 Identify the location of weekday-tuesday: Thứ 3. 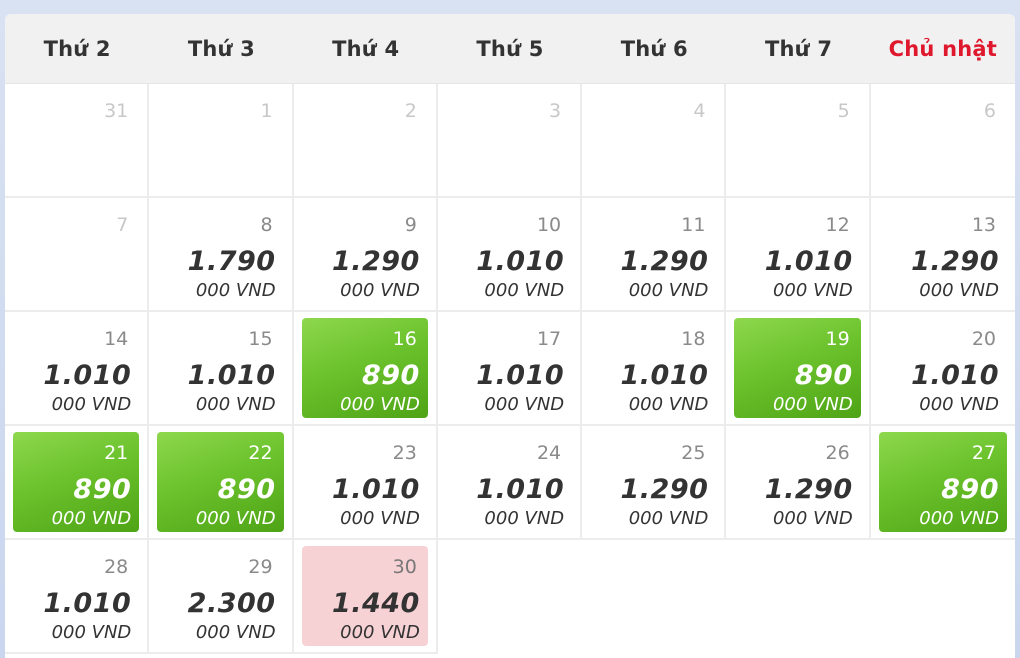
(221, 48).